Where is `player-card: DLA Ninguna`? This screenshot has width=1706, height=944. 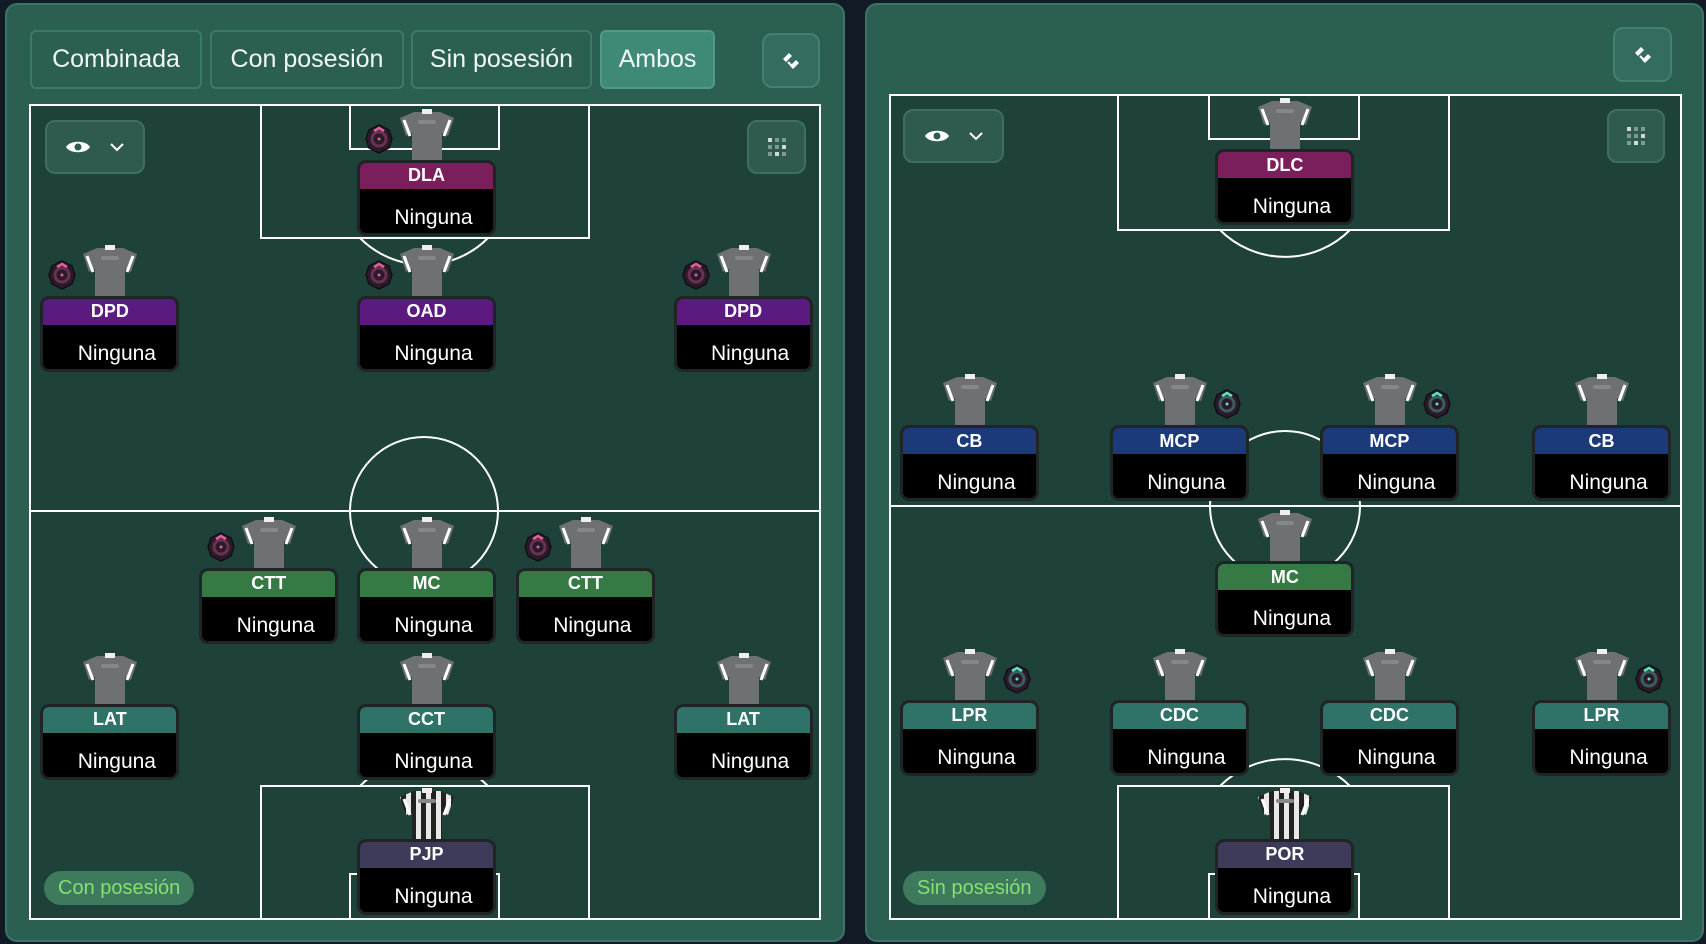
player-card: DLA Ninguna is located at coordinates (426, 197).